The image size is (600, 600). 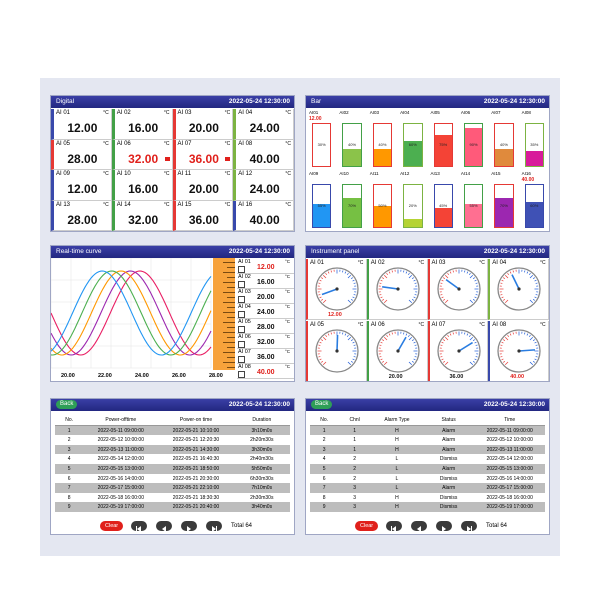 I want to click on bar-percent: 45%, so click(x=443, y=205).